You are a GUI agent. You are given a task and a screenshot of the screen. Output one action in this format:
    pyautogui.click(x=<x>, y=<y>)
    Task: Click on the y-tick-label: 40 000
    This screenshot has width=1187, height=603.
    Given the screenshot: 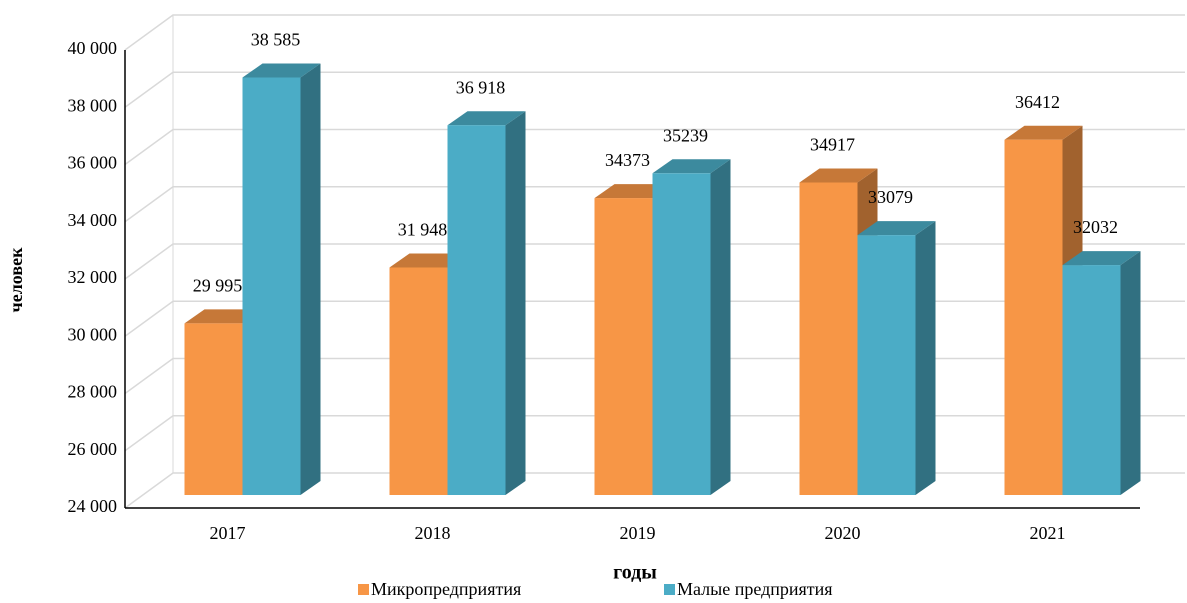 What is the action you would take?
    pyautogui.click(x=93, y=48)
    